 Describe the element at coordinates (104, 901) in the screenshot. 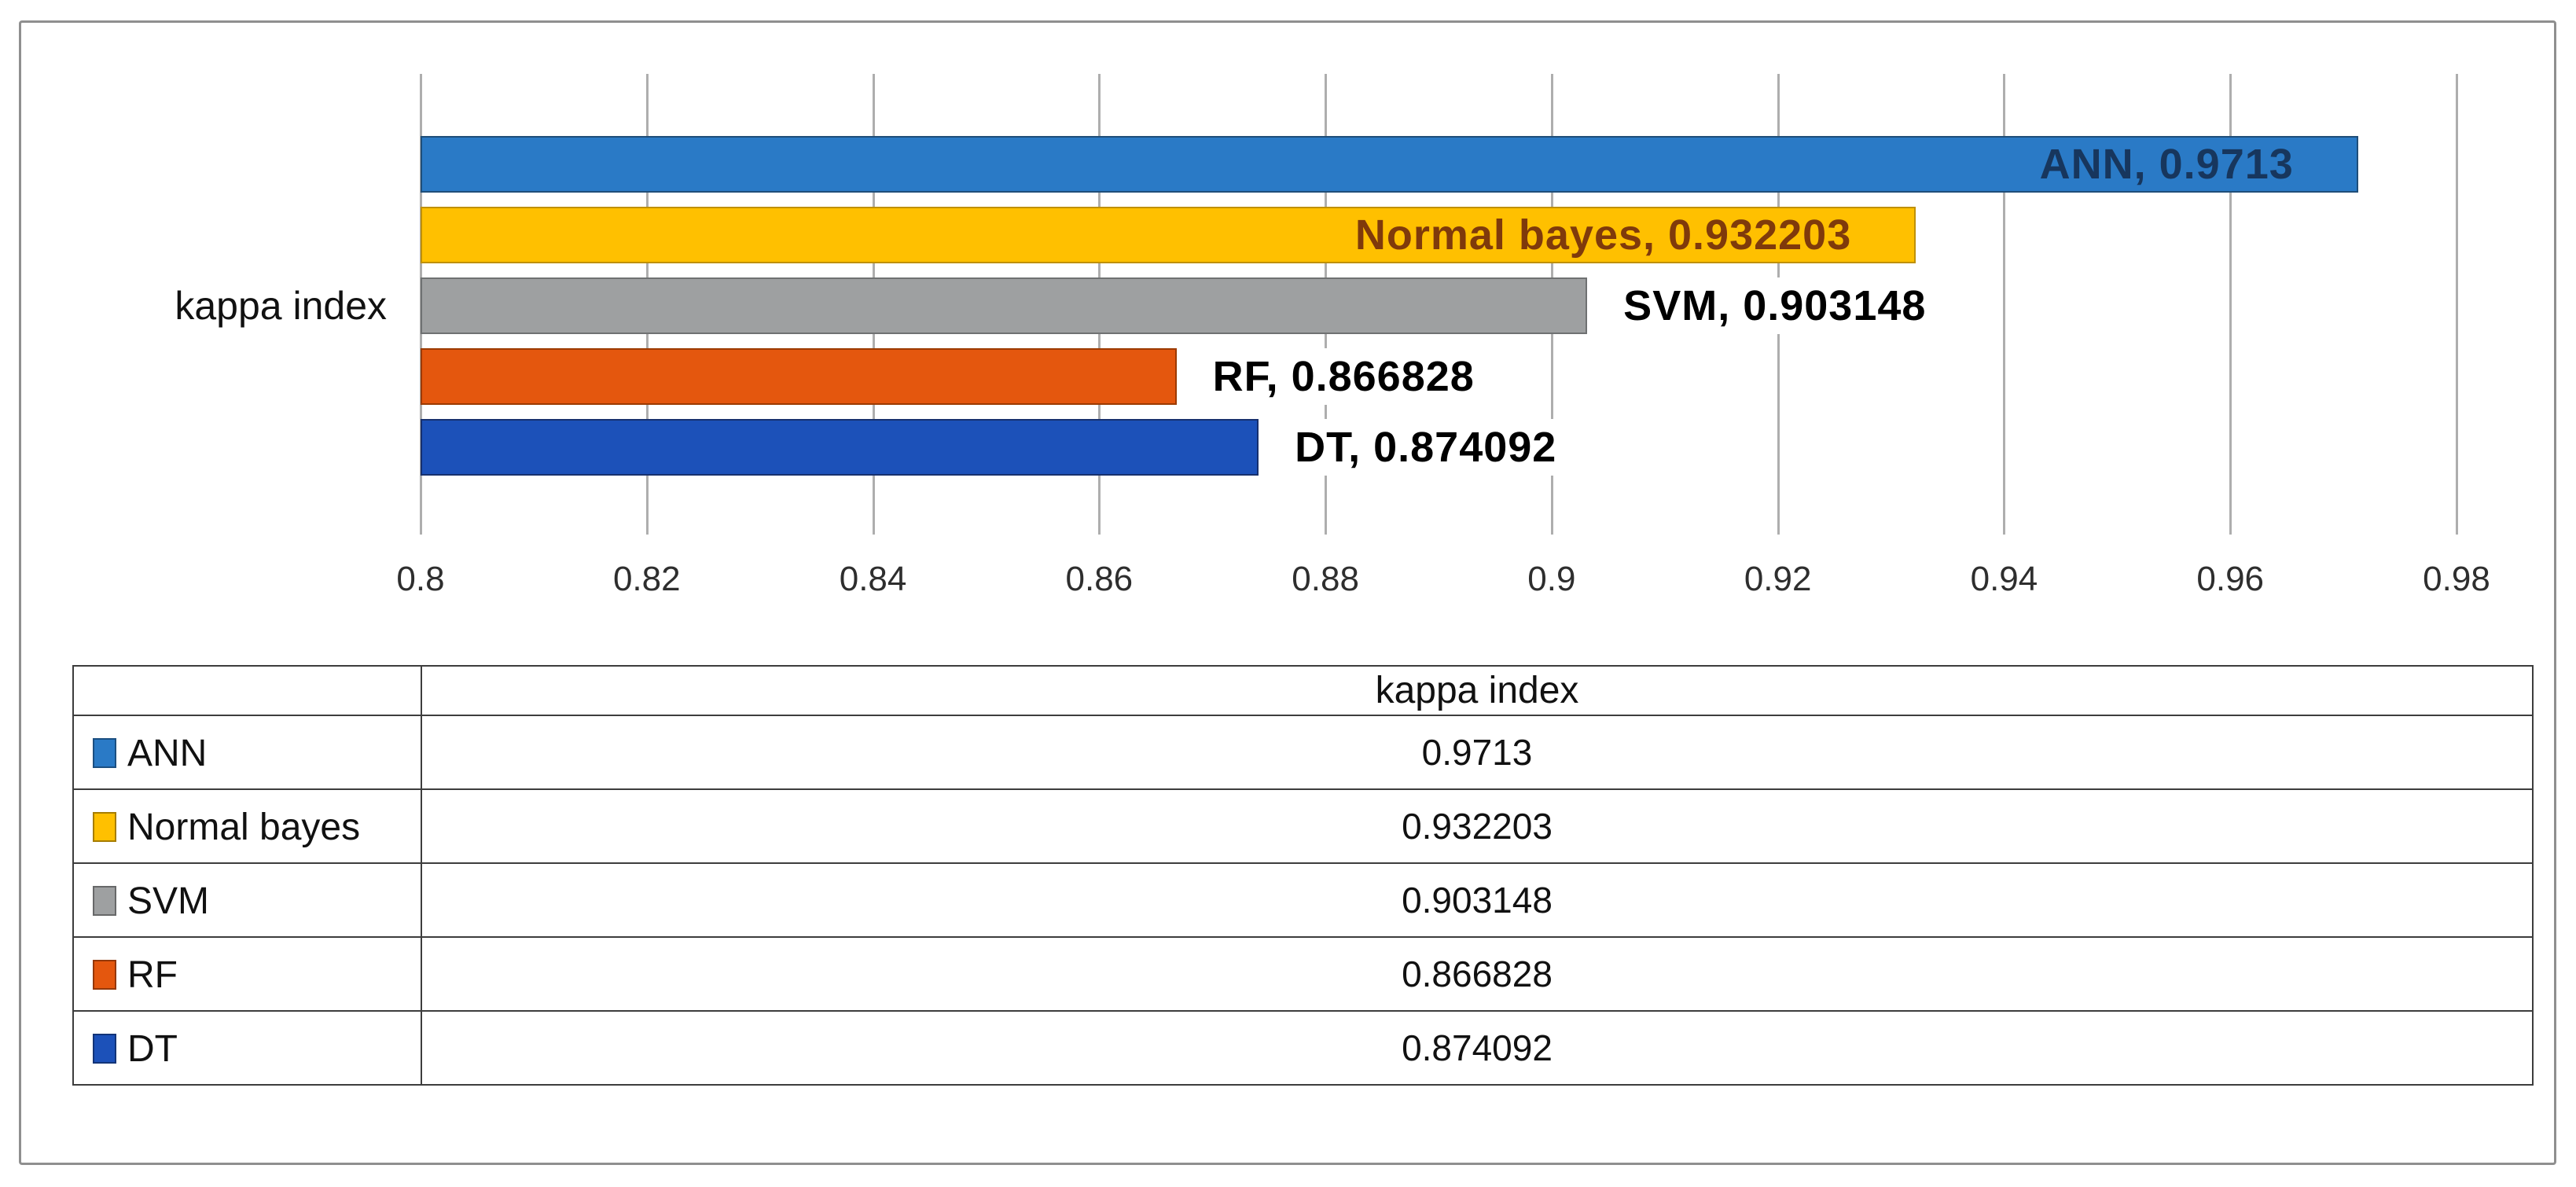

I see `legend-swatch-svm` at that location.